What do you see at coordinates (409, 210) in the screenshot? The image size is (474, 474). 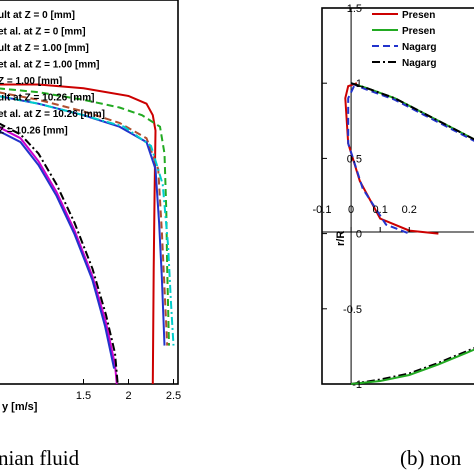 I see `right-x-tick-label-3: 0.2` at bounding box center [409, 210].